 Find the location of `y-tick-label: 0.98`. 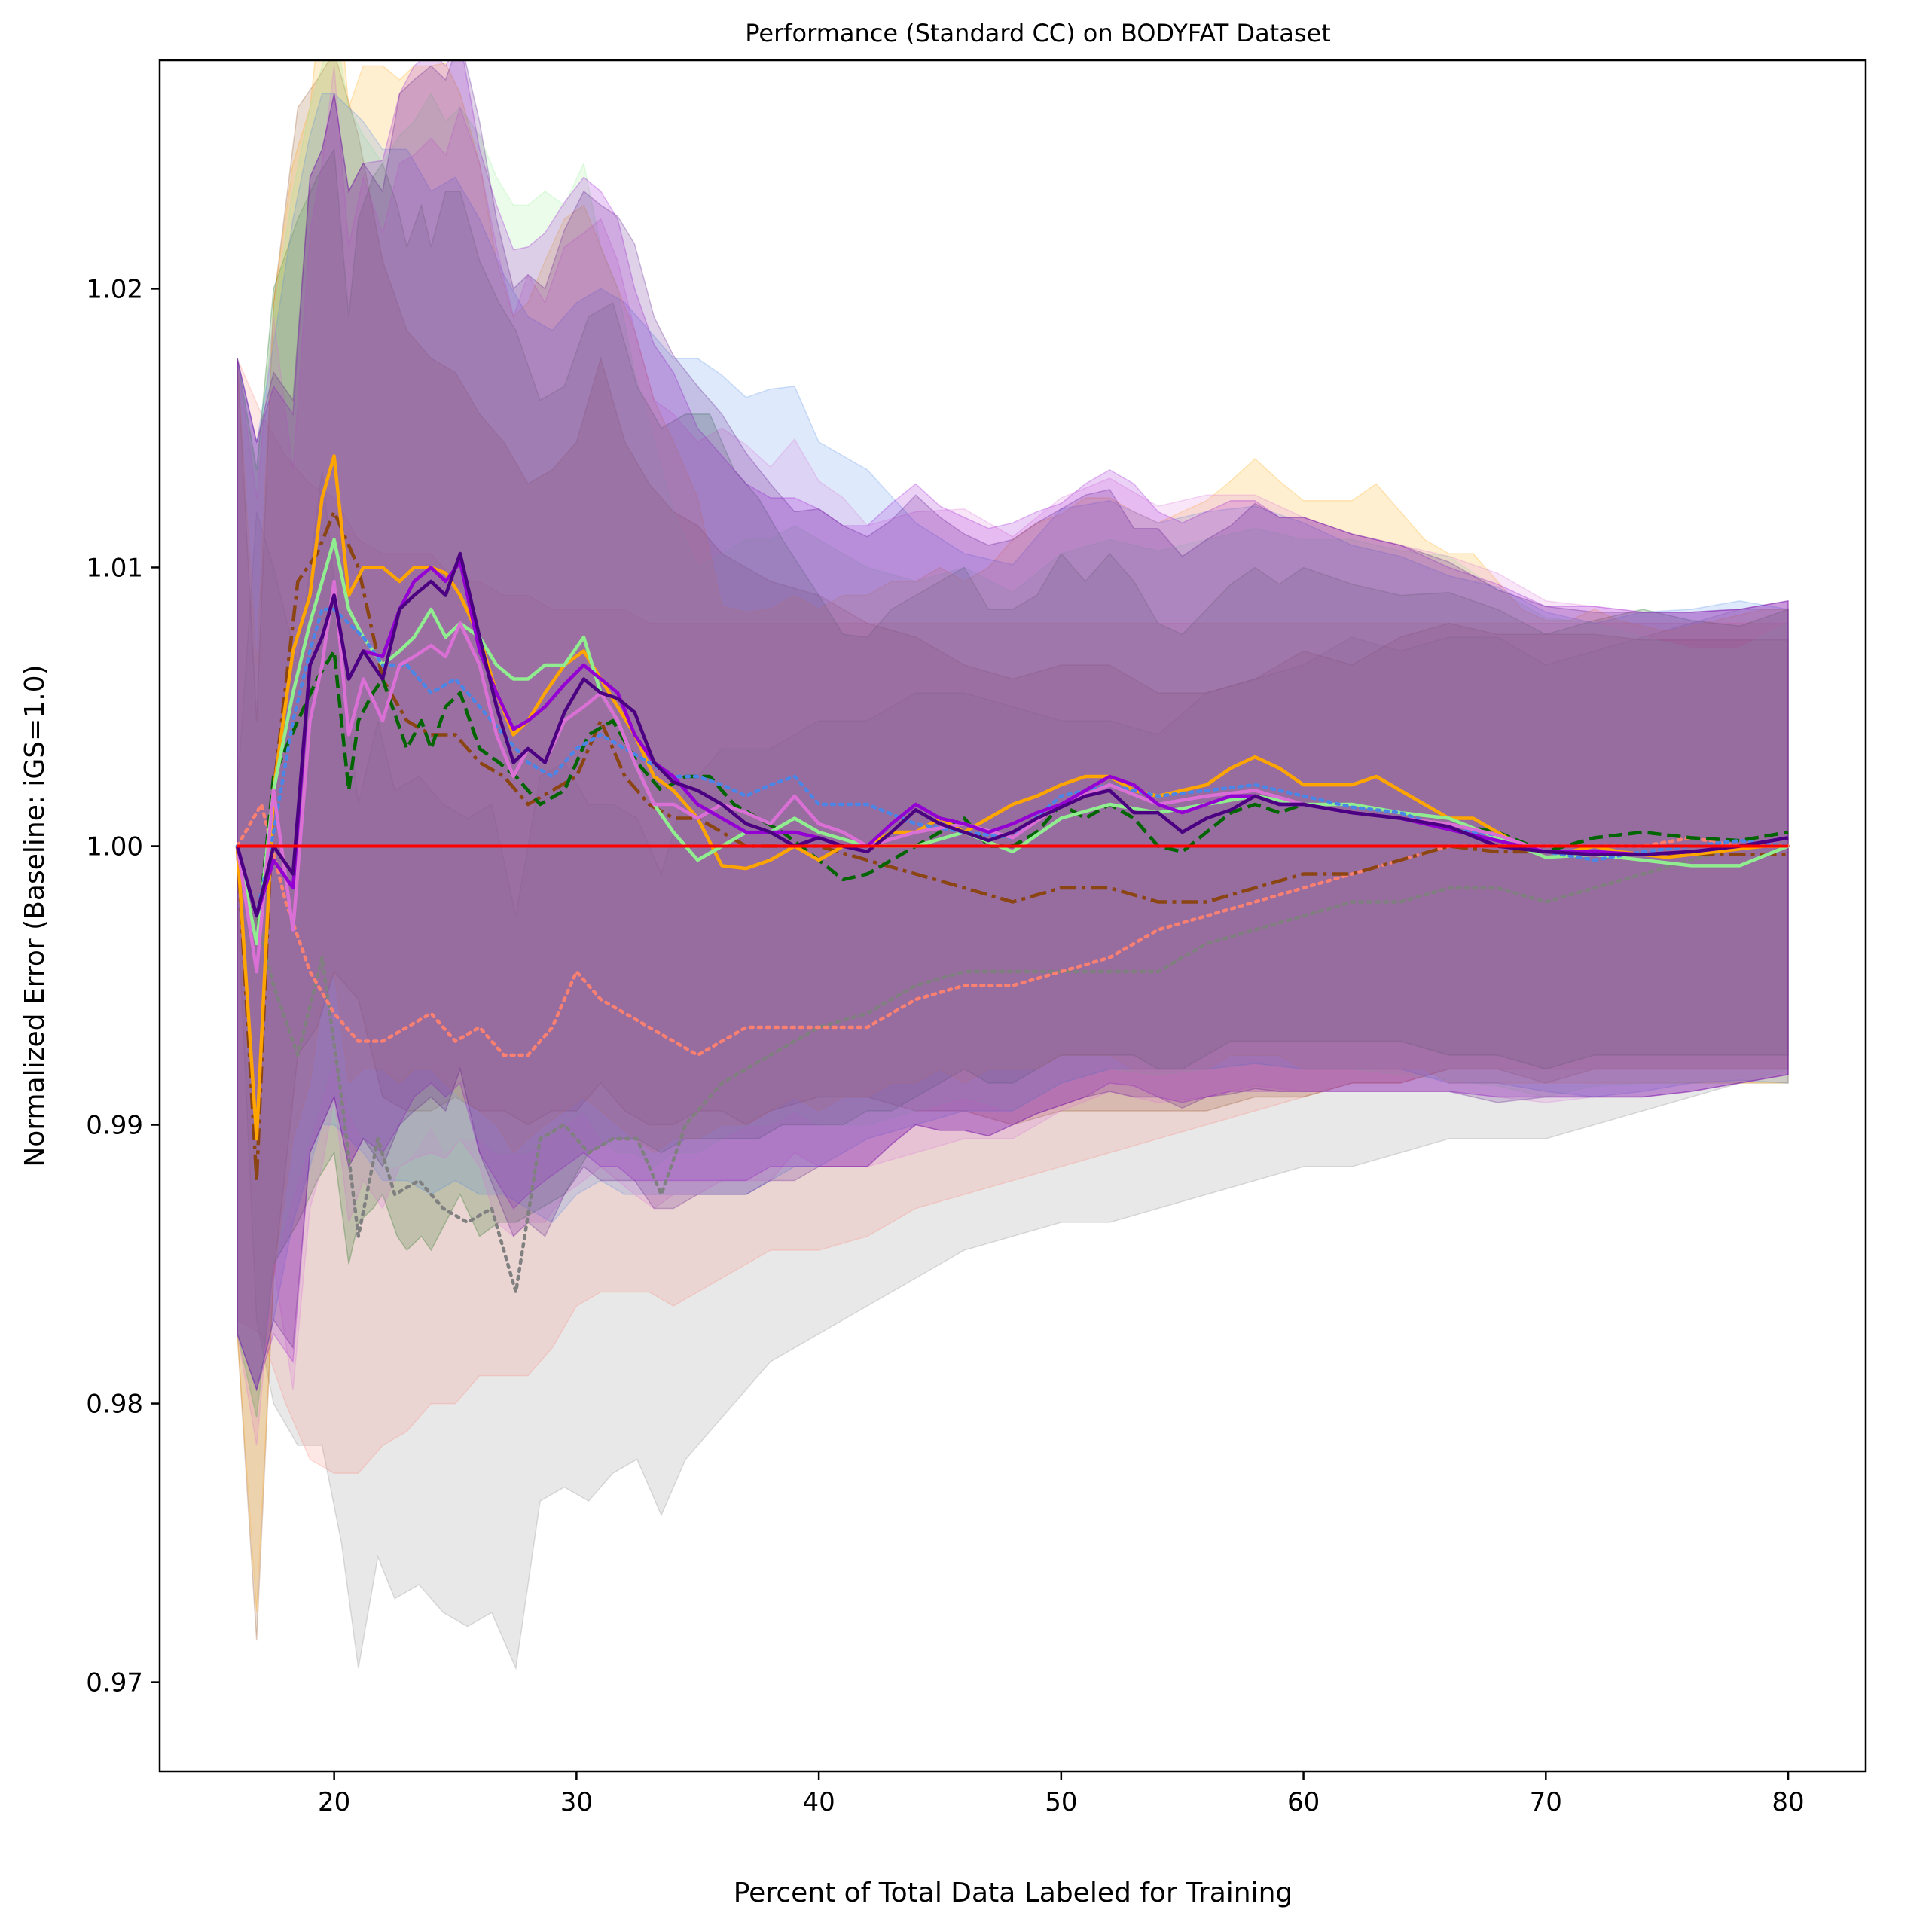

y-tick-label: 0.98 is located at coordinates (115, 1405).